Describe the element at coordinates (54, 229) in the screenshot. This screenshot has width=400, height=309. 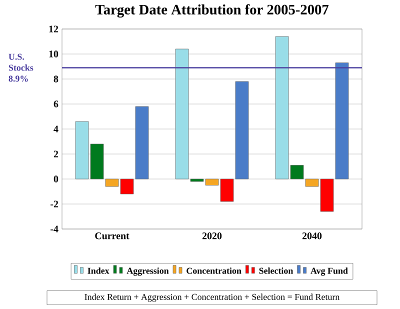
I see `y-tick-label: -4` at that location.